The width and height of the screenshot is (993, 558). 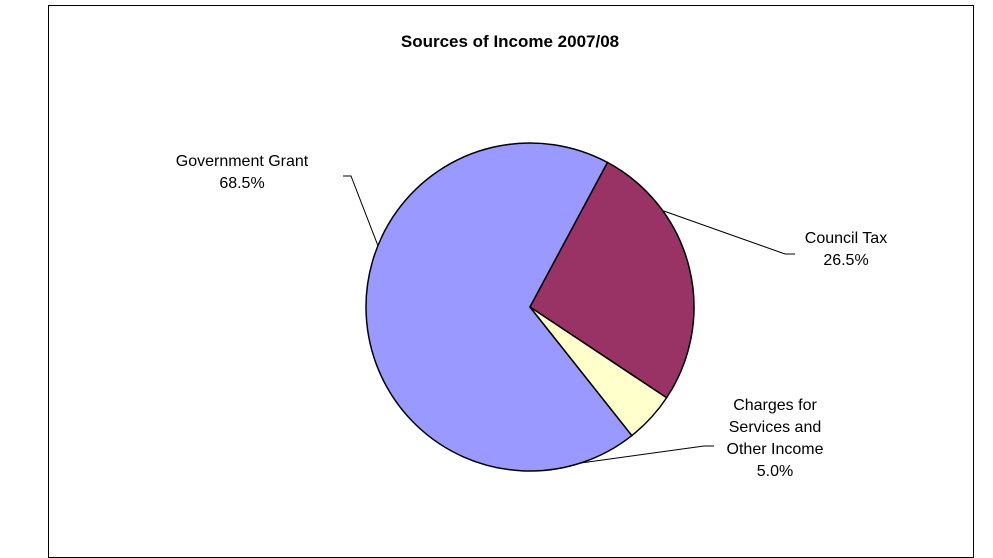 What do you see at coordinates (846, 249) in the screenshot?
I see `slice-label-council-tax: Council Tax 26.5%` at bounding box center [846, 249].